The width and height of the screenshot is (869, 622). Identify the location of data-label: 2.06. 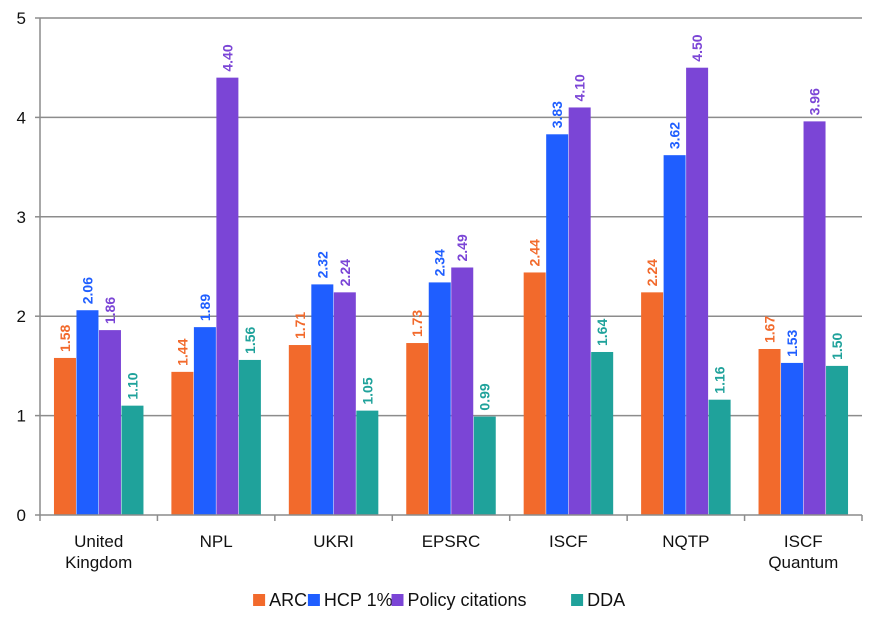
(87, 290).